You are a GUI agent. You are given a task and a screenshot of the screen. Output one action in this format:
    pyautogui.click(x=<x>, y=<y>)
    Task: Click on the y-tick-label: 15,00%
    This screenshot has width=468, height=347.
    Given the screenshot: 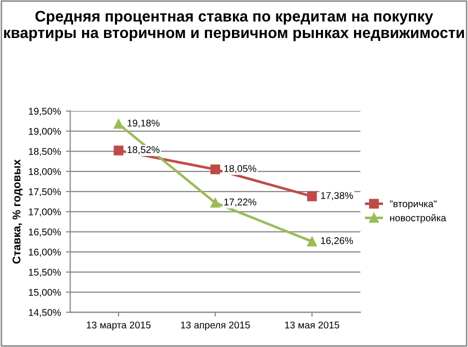 What is the action you would take?
    pyautogui.click(x=44, y=292)
    